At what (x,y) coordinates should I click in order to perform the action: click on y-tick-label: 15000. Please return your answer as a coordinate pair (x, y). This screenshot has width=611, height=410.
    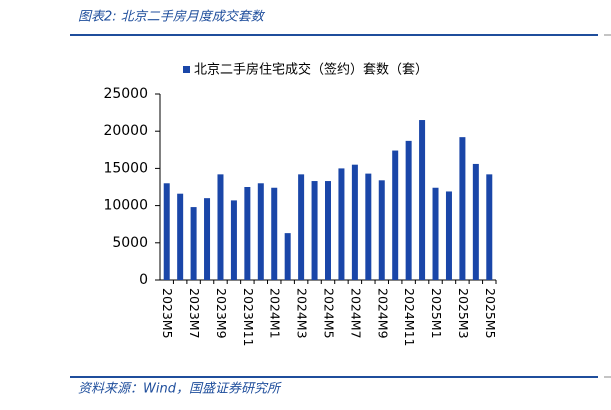
    Looking at the image, I should click on (125, 168).